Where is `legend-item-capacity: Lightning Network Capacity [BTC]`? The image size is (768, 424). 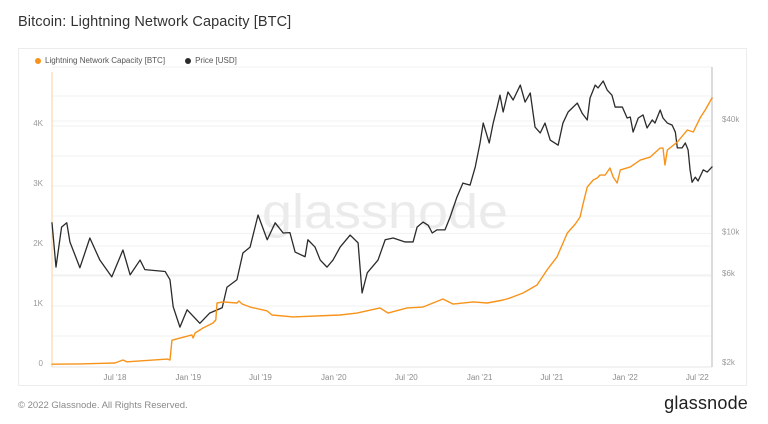
legend-item-capacity: Lightning Network Capacity [BTC] is located at coordinates (100, 60).